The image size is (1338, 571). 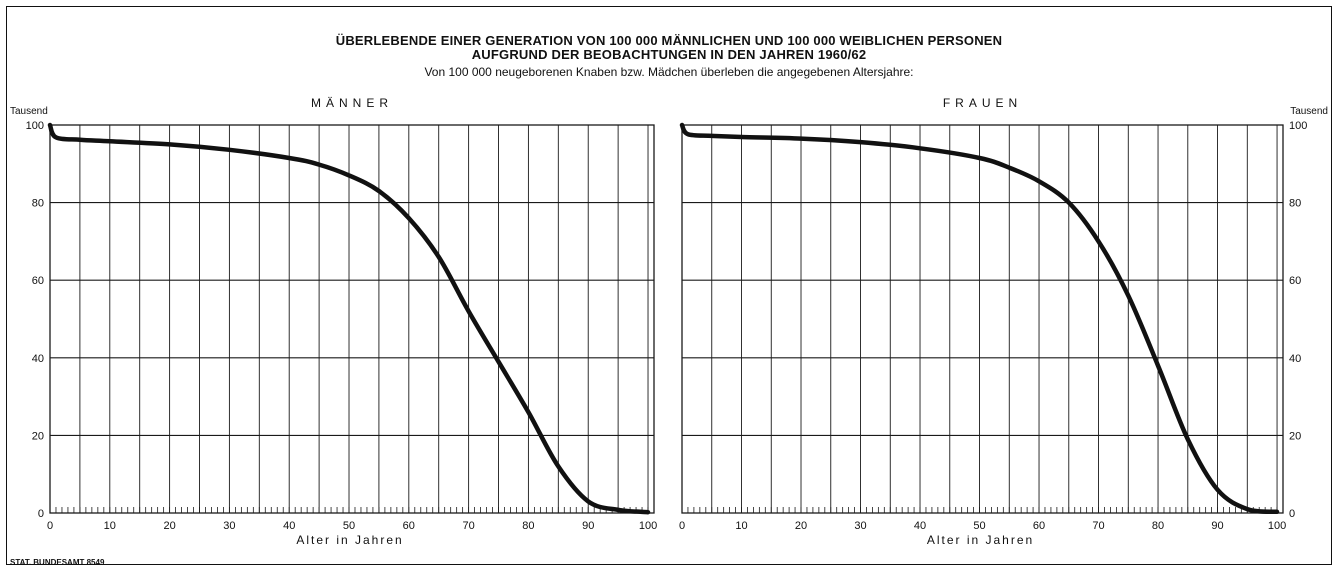 What do you see at coordinates (1295, 436) in the screenshot?
I see `frauen-ytick-label: 20` at bounding box center [1295, 436].